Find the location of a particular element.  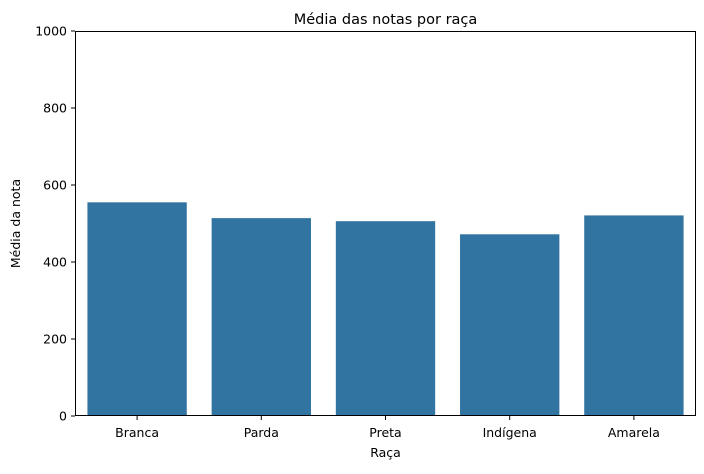

y-tick-label: 0 is located at coordinates (63, 416).